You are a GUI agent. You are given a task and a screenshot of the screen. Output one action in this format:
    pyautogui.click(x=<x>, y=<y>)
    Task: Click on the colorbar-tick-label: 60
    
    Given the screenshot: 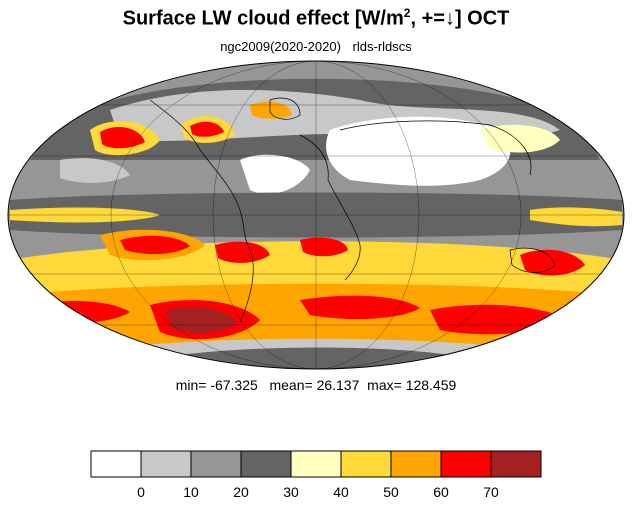 What is the action you would take?
    pyautogui.click(x=441, y=492)
    